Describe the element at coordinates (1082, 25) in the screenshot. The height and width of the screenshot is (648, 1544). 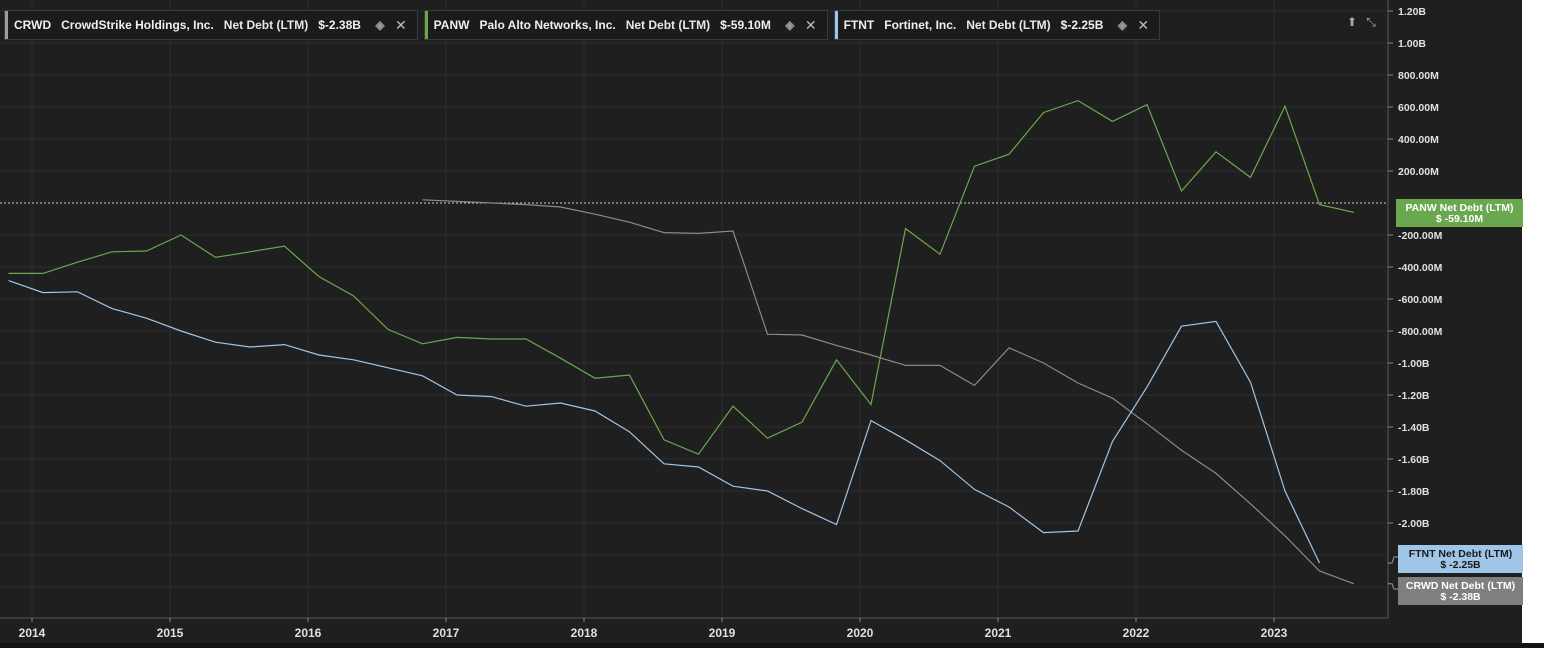
I see `legend-value: $-2.25B` at that location.